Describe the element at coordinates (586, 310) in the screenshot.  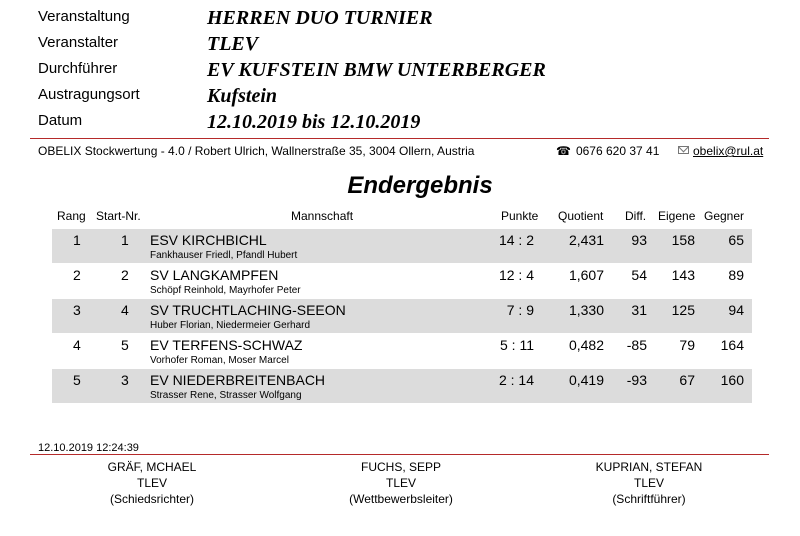
I see `cell-quotient: 1,330` at that location.